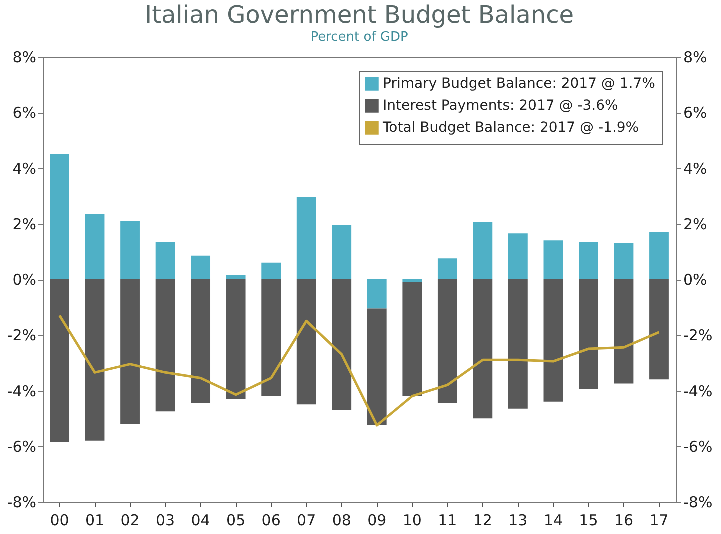 Image resolution: width=721 pixels, height=534 pixels. Describe the element at coordinates (588, 521) in the screenshot. I see `x-tick-label: 15` at that location.